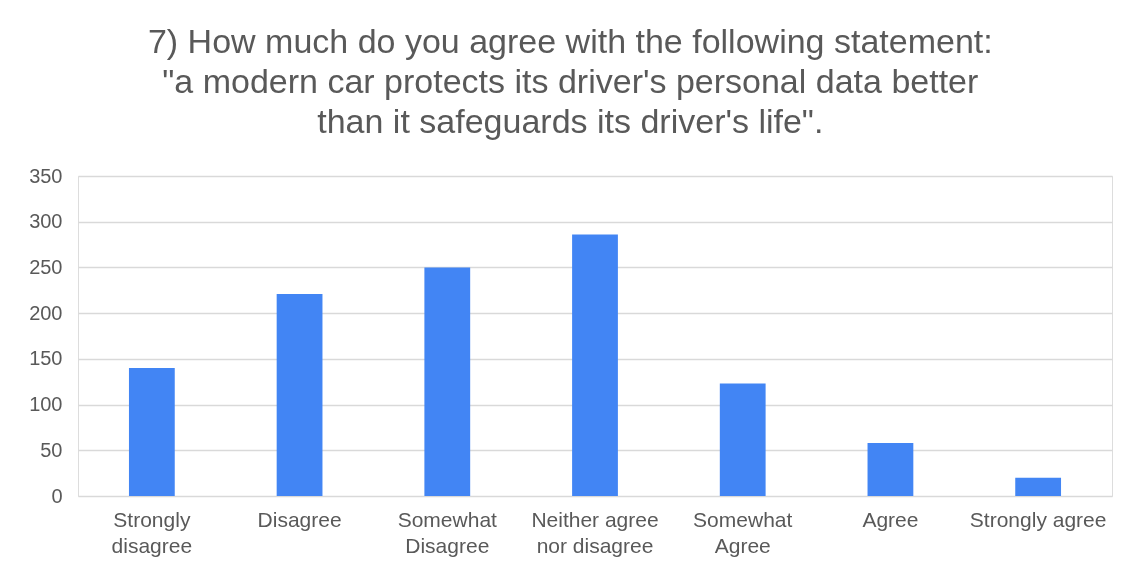 The image size is (1132, 574). What do you see at coordinates (890, 519) in the screenshot?
I see `x-tick-label: Agree` at bounding box center [890, 519].